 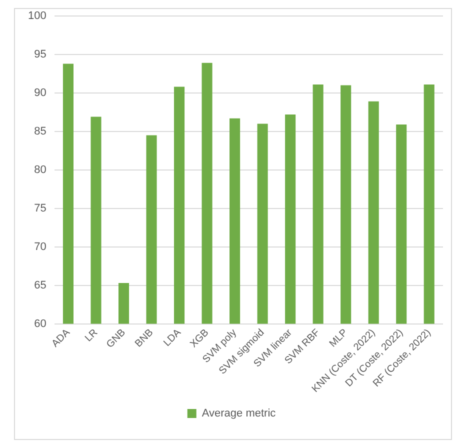 What do you see at coordinates (173, 338) in the screenshot?
I see `x-tick-label: LDA` at bounding box center [173, 338].